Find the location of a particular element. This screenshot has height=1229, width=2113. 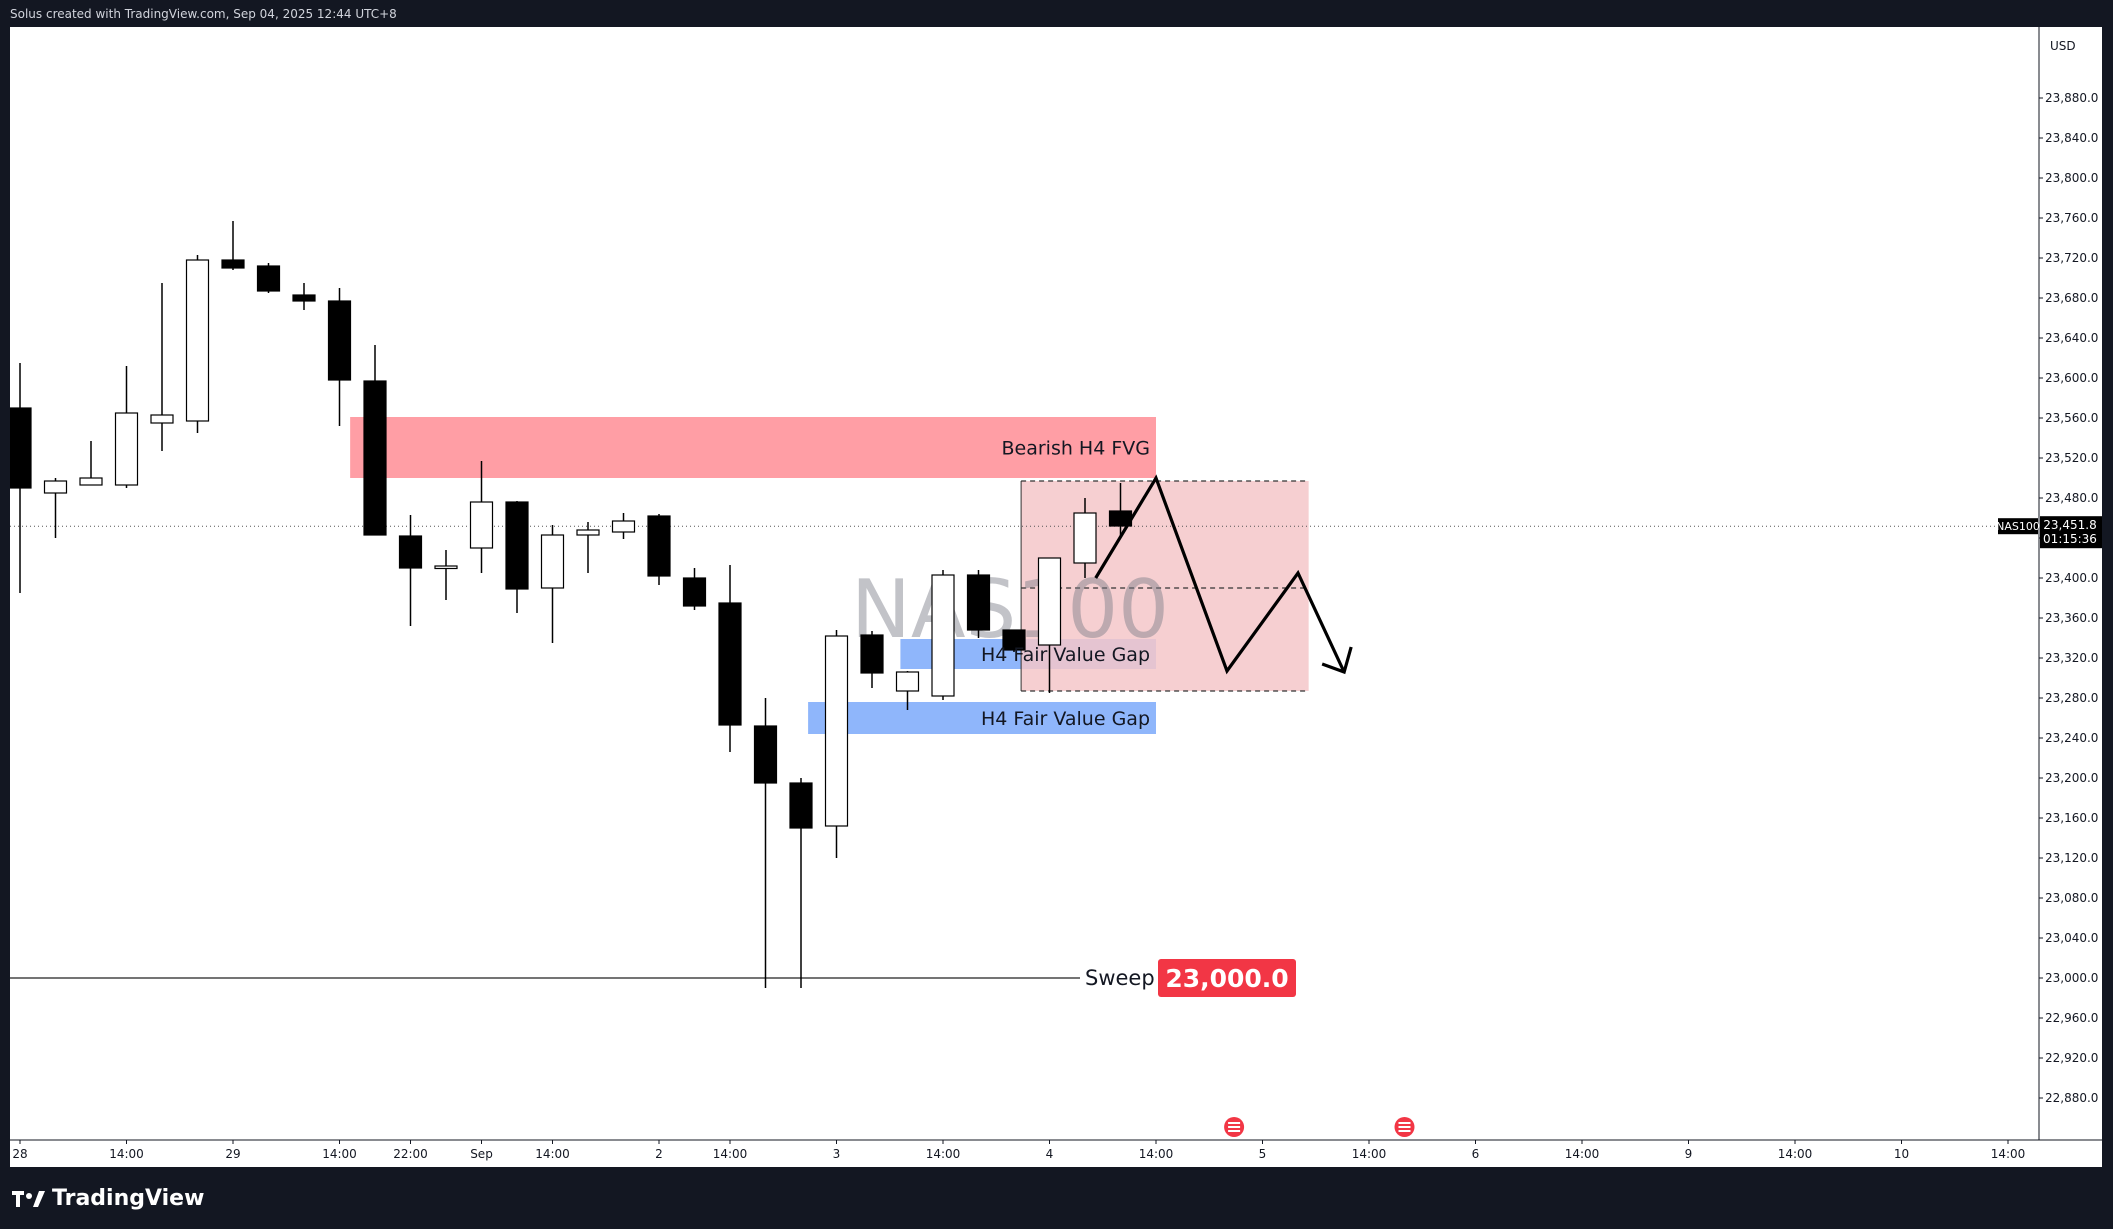

x-tick-label: 6 is located at coordinates (1476, 1154).